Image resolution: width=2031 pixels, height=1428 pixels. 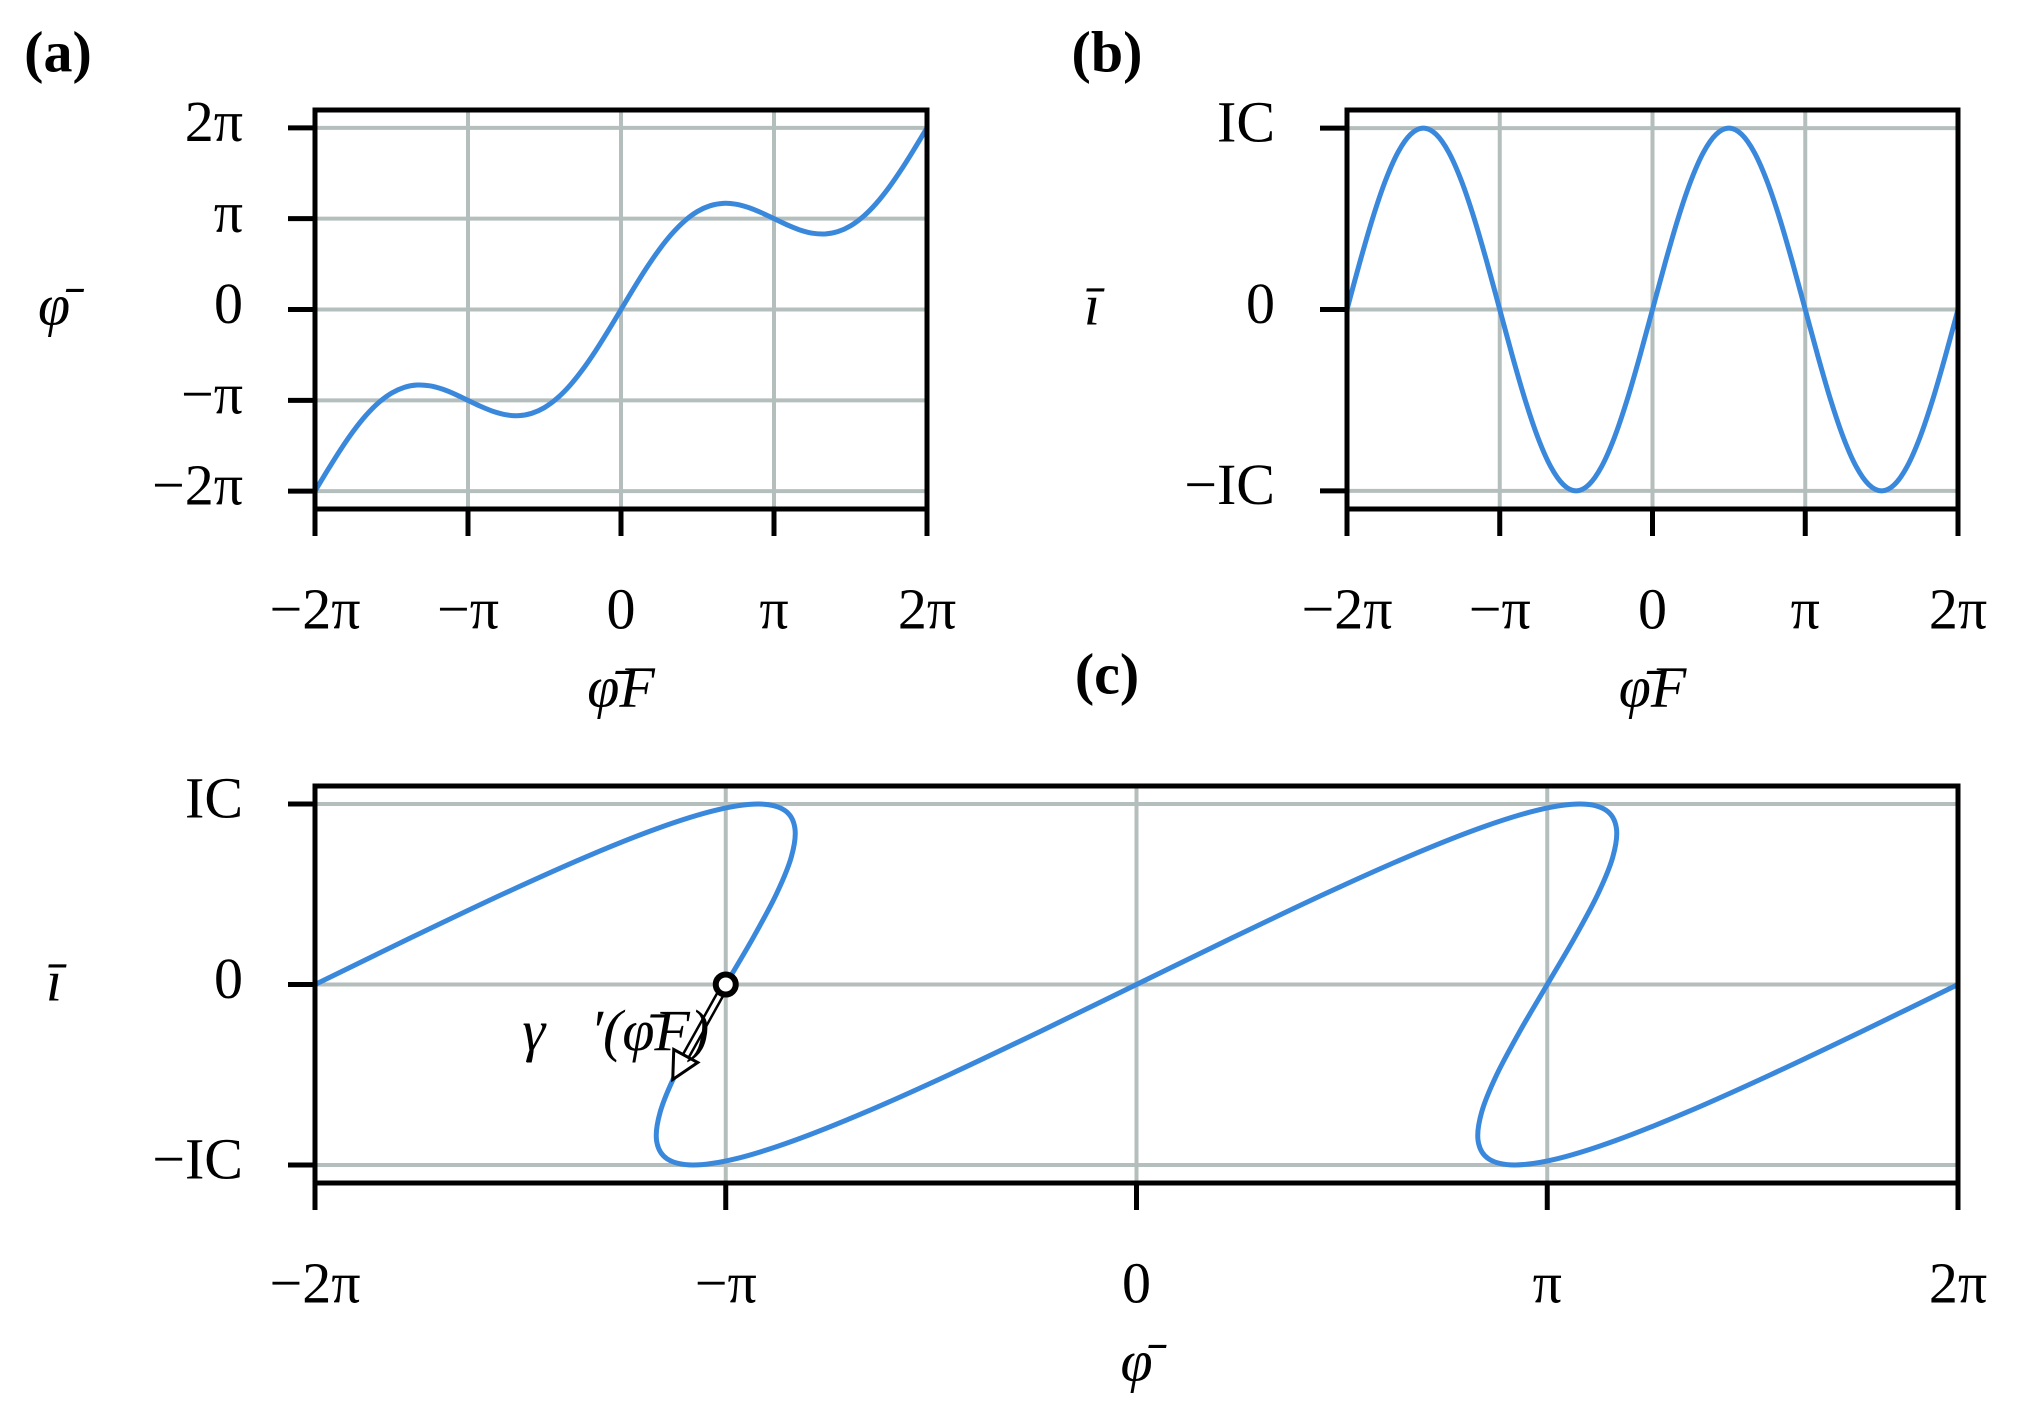 I want to click on y-axis-label: φ̄, so click(x=61, y=304).